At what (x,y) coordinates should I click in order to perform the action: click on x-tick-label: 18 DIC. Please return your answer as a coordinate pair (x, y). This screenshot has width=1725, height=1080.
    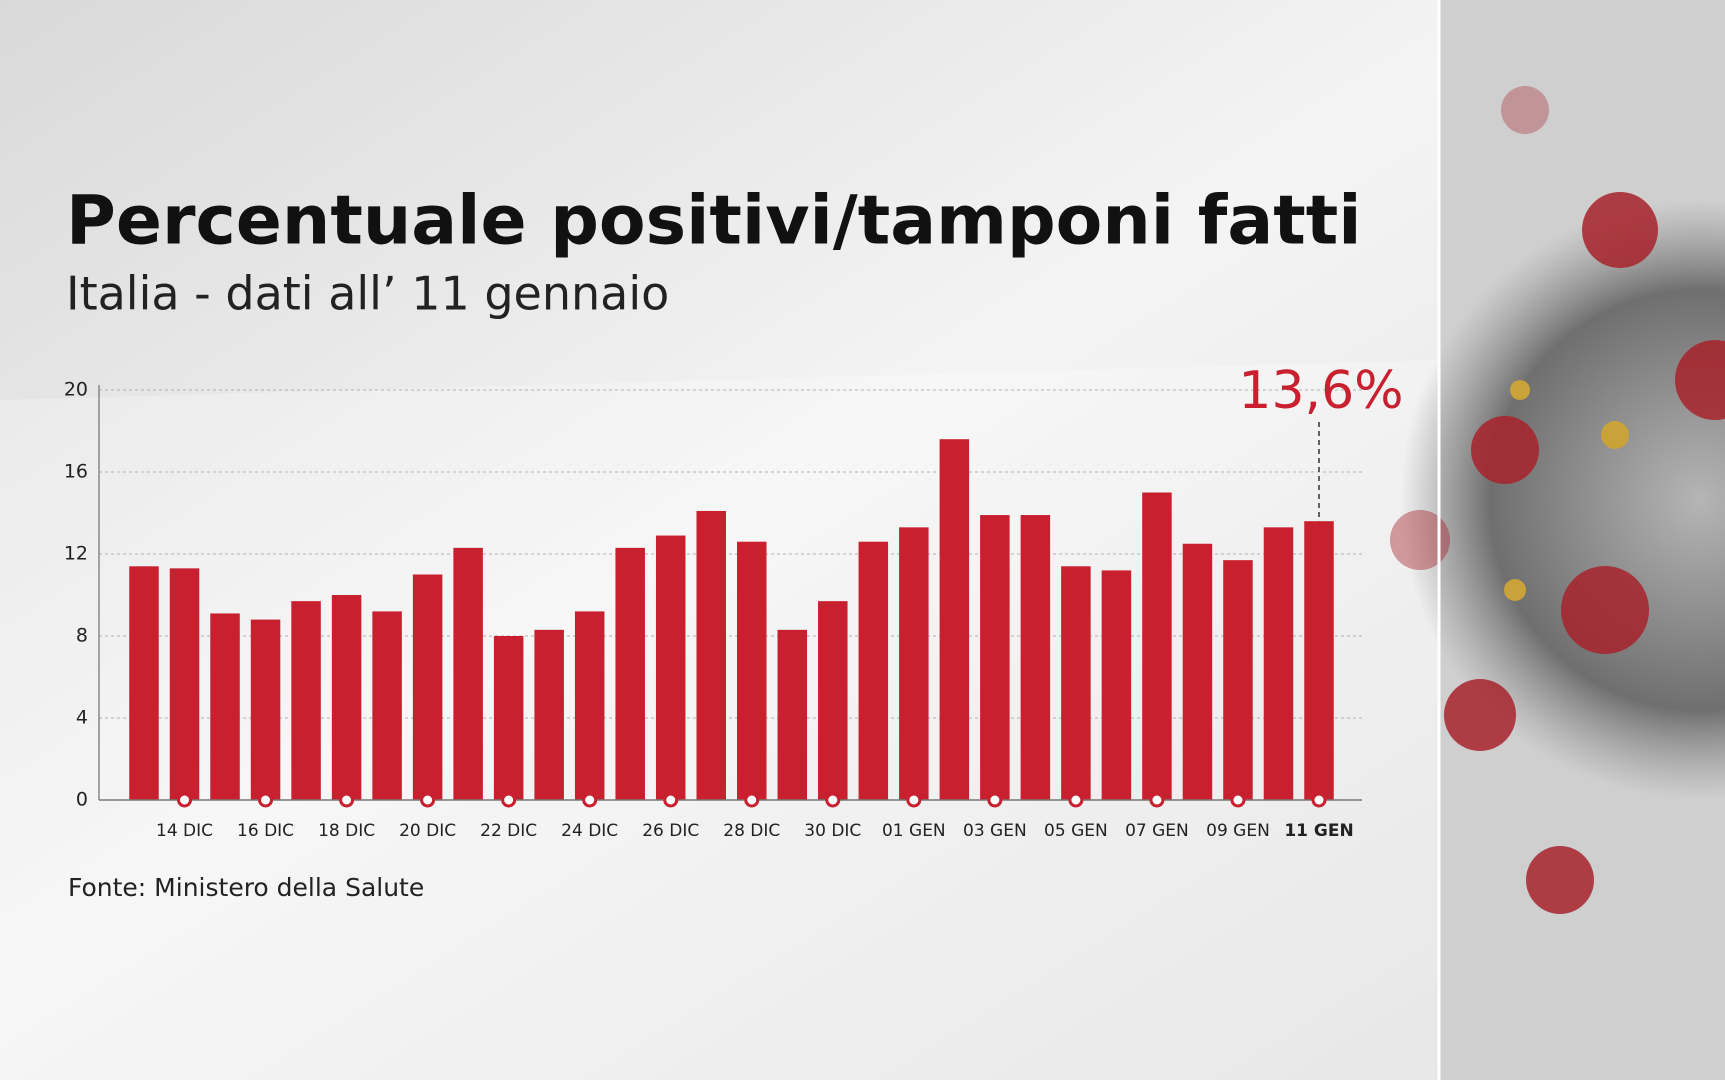
    Looking at the image, I should click on (346, 831).